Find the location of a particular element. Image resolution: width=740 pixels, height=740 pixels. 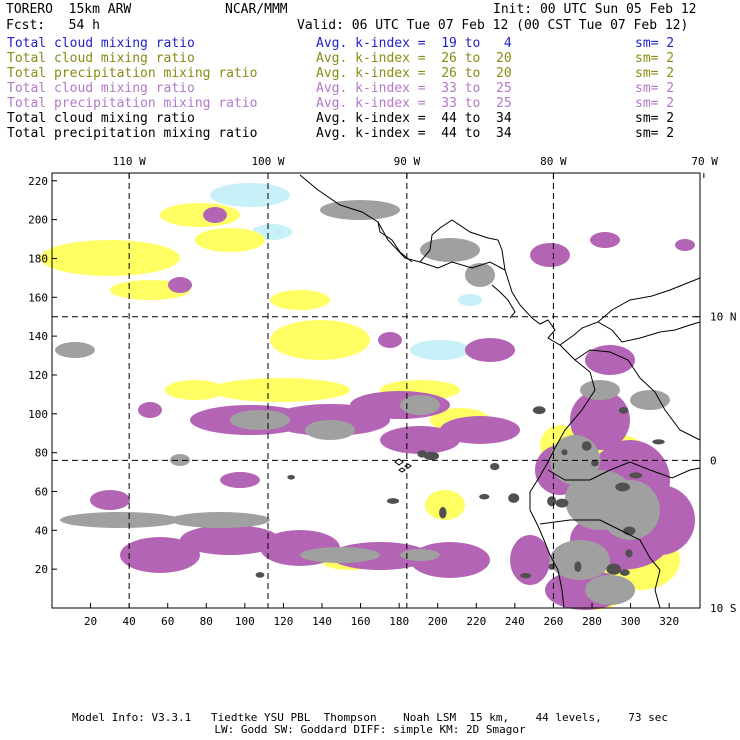

x-tick-label: 120 is located at coordinates (283, 621).